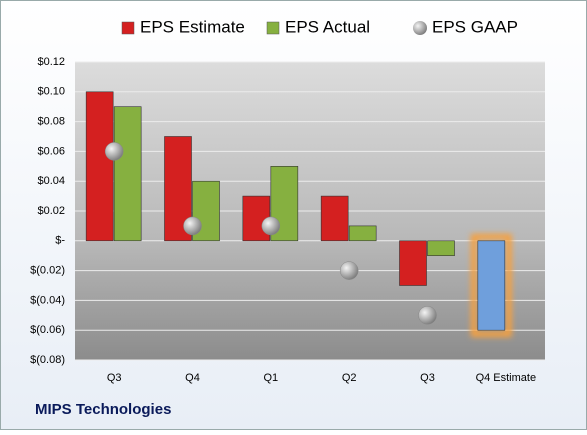  I want to click on y-tick-label: $0.08, so click(51, 122).